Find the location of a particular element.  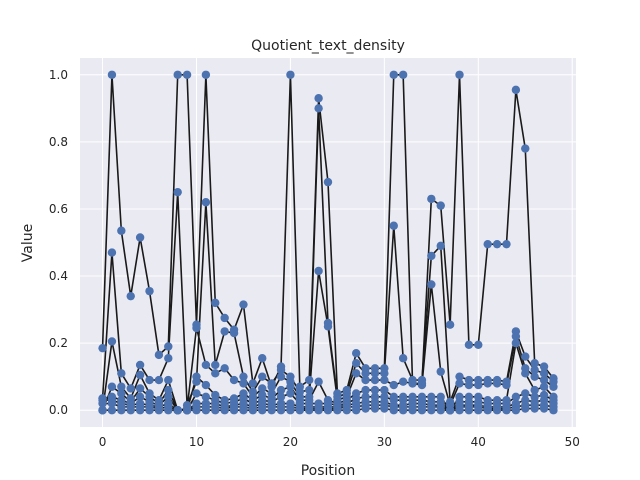

y-tick-label: 0.8 is located at coordinates (58, 142).